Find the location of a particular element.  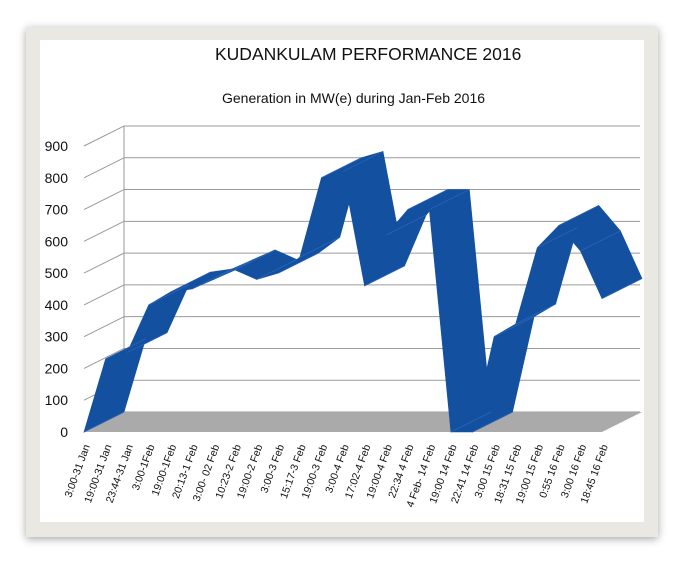

y-tick-label: 200 is located at coordinates (57, 368).